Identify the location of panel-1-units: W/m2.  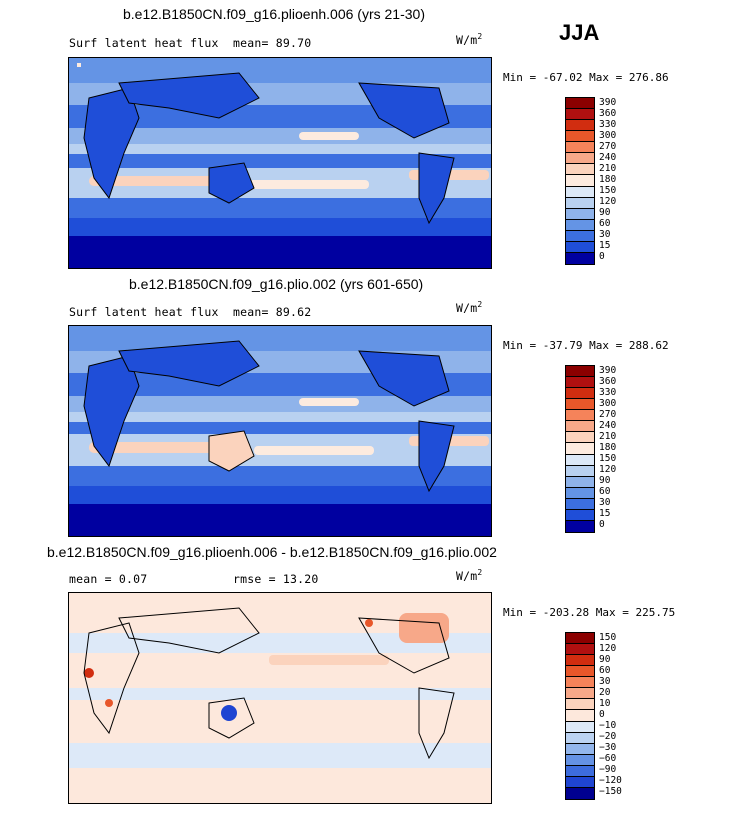
(469, 39).